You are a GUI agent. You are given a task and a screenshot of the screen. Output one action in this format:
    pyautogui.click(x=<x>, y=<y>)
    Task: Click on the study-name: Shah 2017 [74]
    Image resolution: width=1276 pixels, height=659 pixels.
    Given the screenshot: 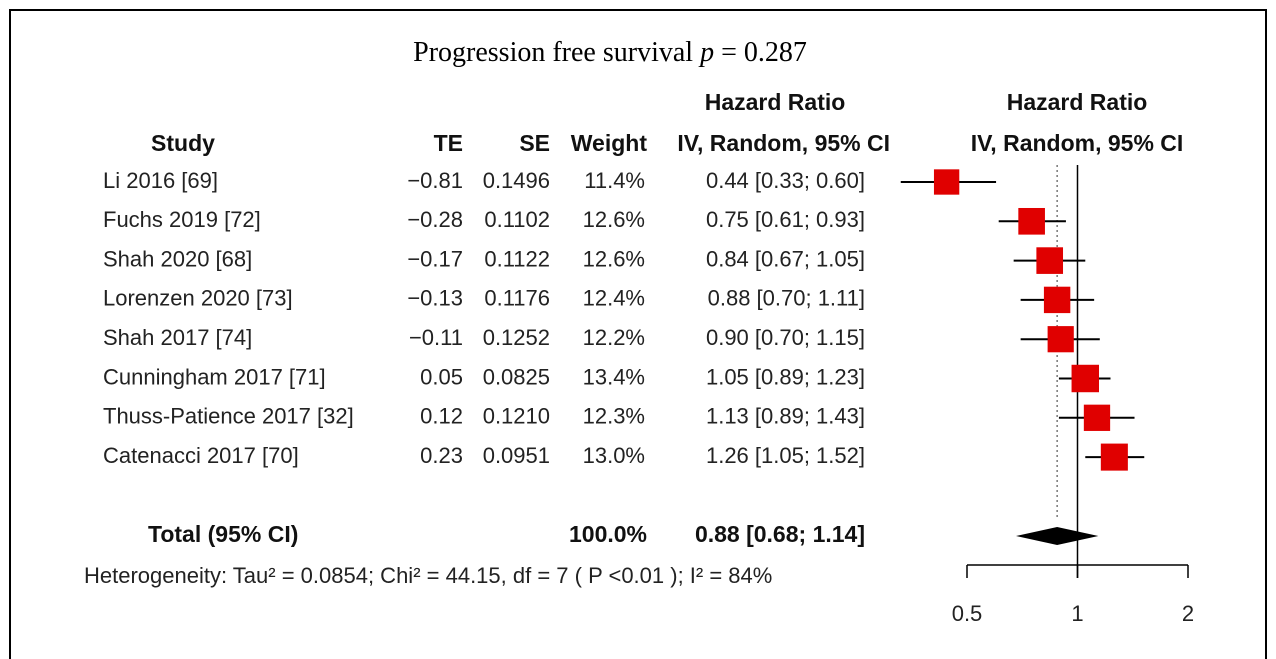 What is the action you would take?
    pyautogui.click(x=177, y=337)
    